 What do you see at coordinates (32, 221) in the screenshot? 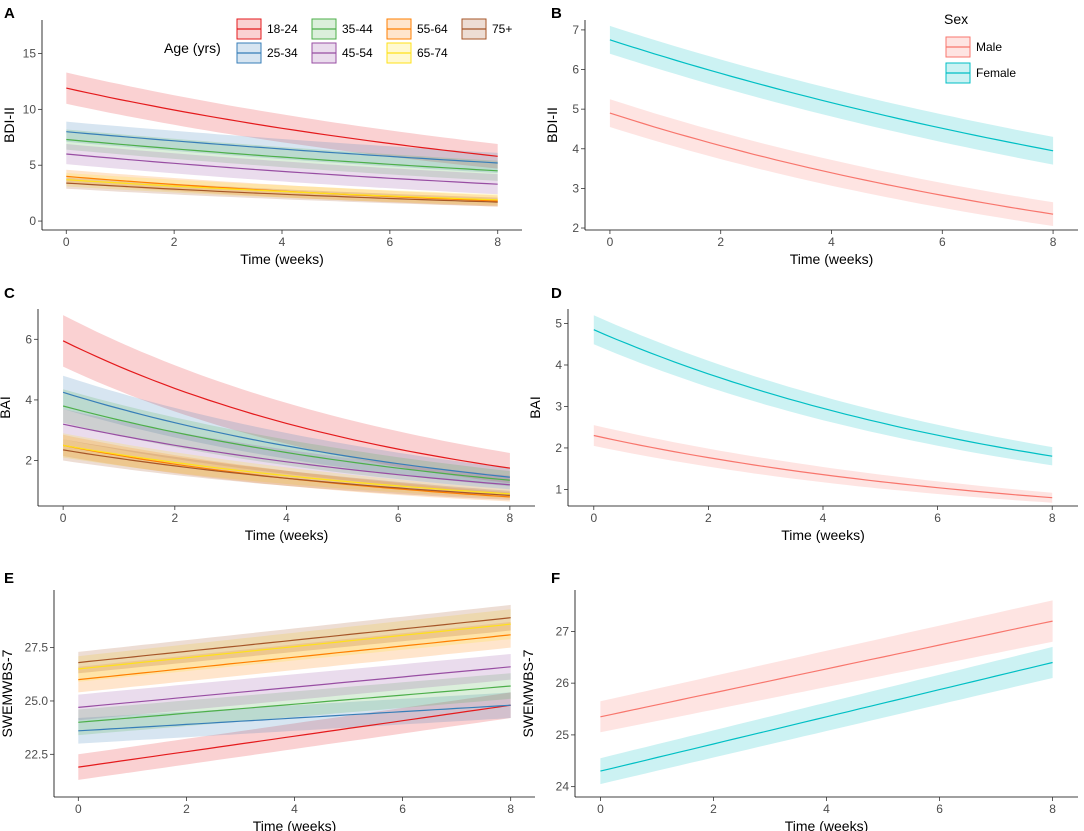
I see `y-tick-label: 0` at bounding box center [32, 221].